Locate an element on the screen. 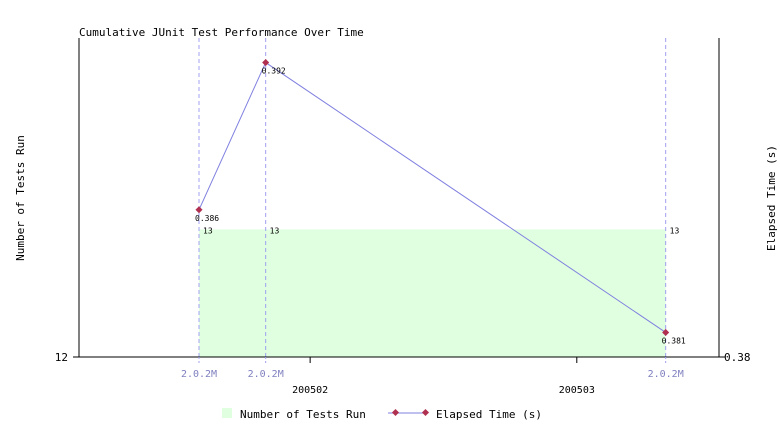 This screenshot has width=780, height=437. legend-marker-elapsed-left is located at coordinates (395, 412).